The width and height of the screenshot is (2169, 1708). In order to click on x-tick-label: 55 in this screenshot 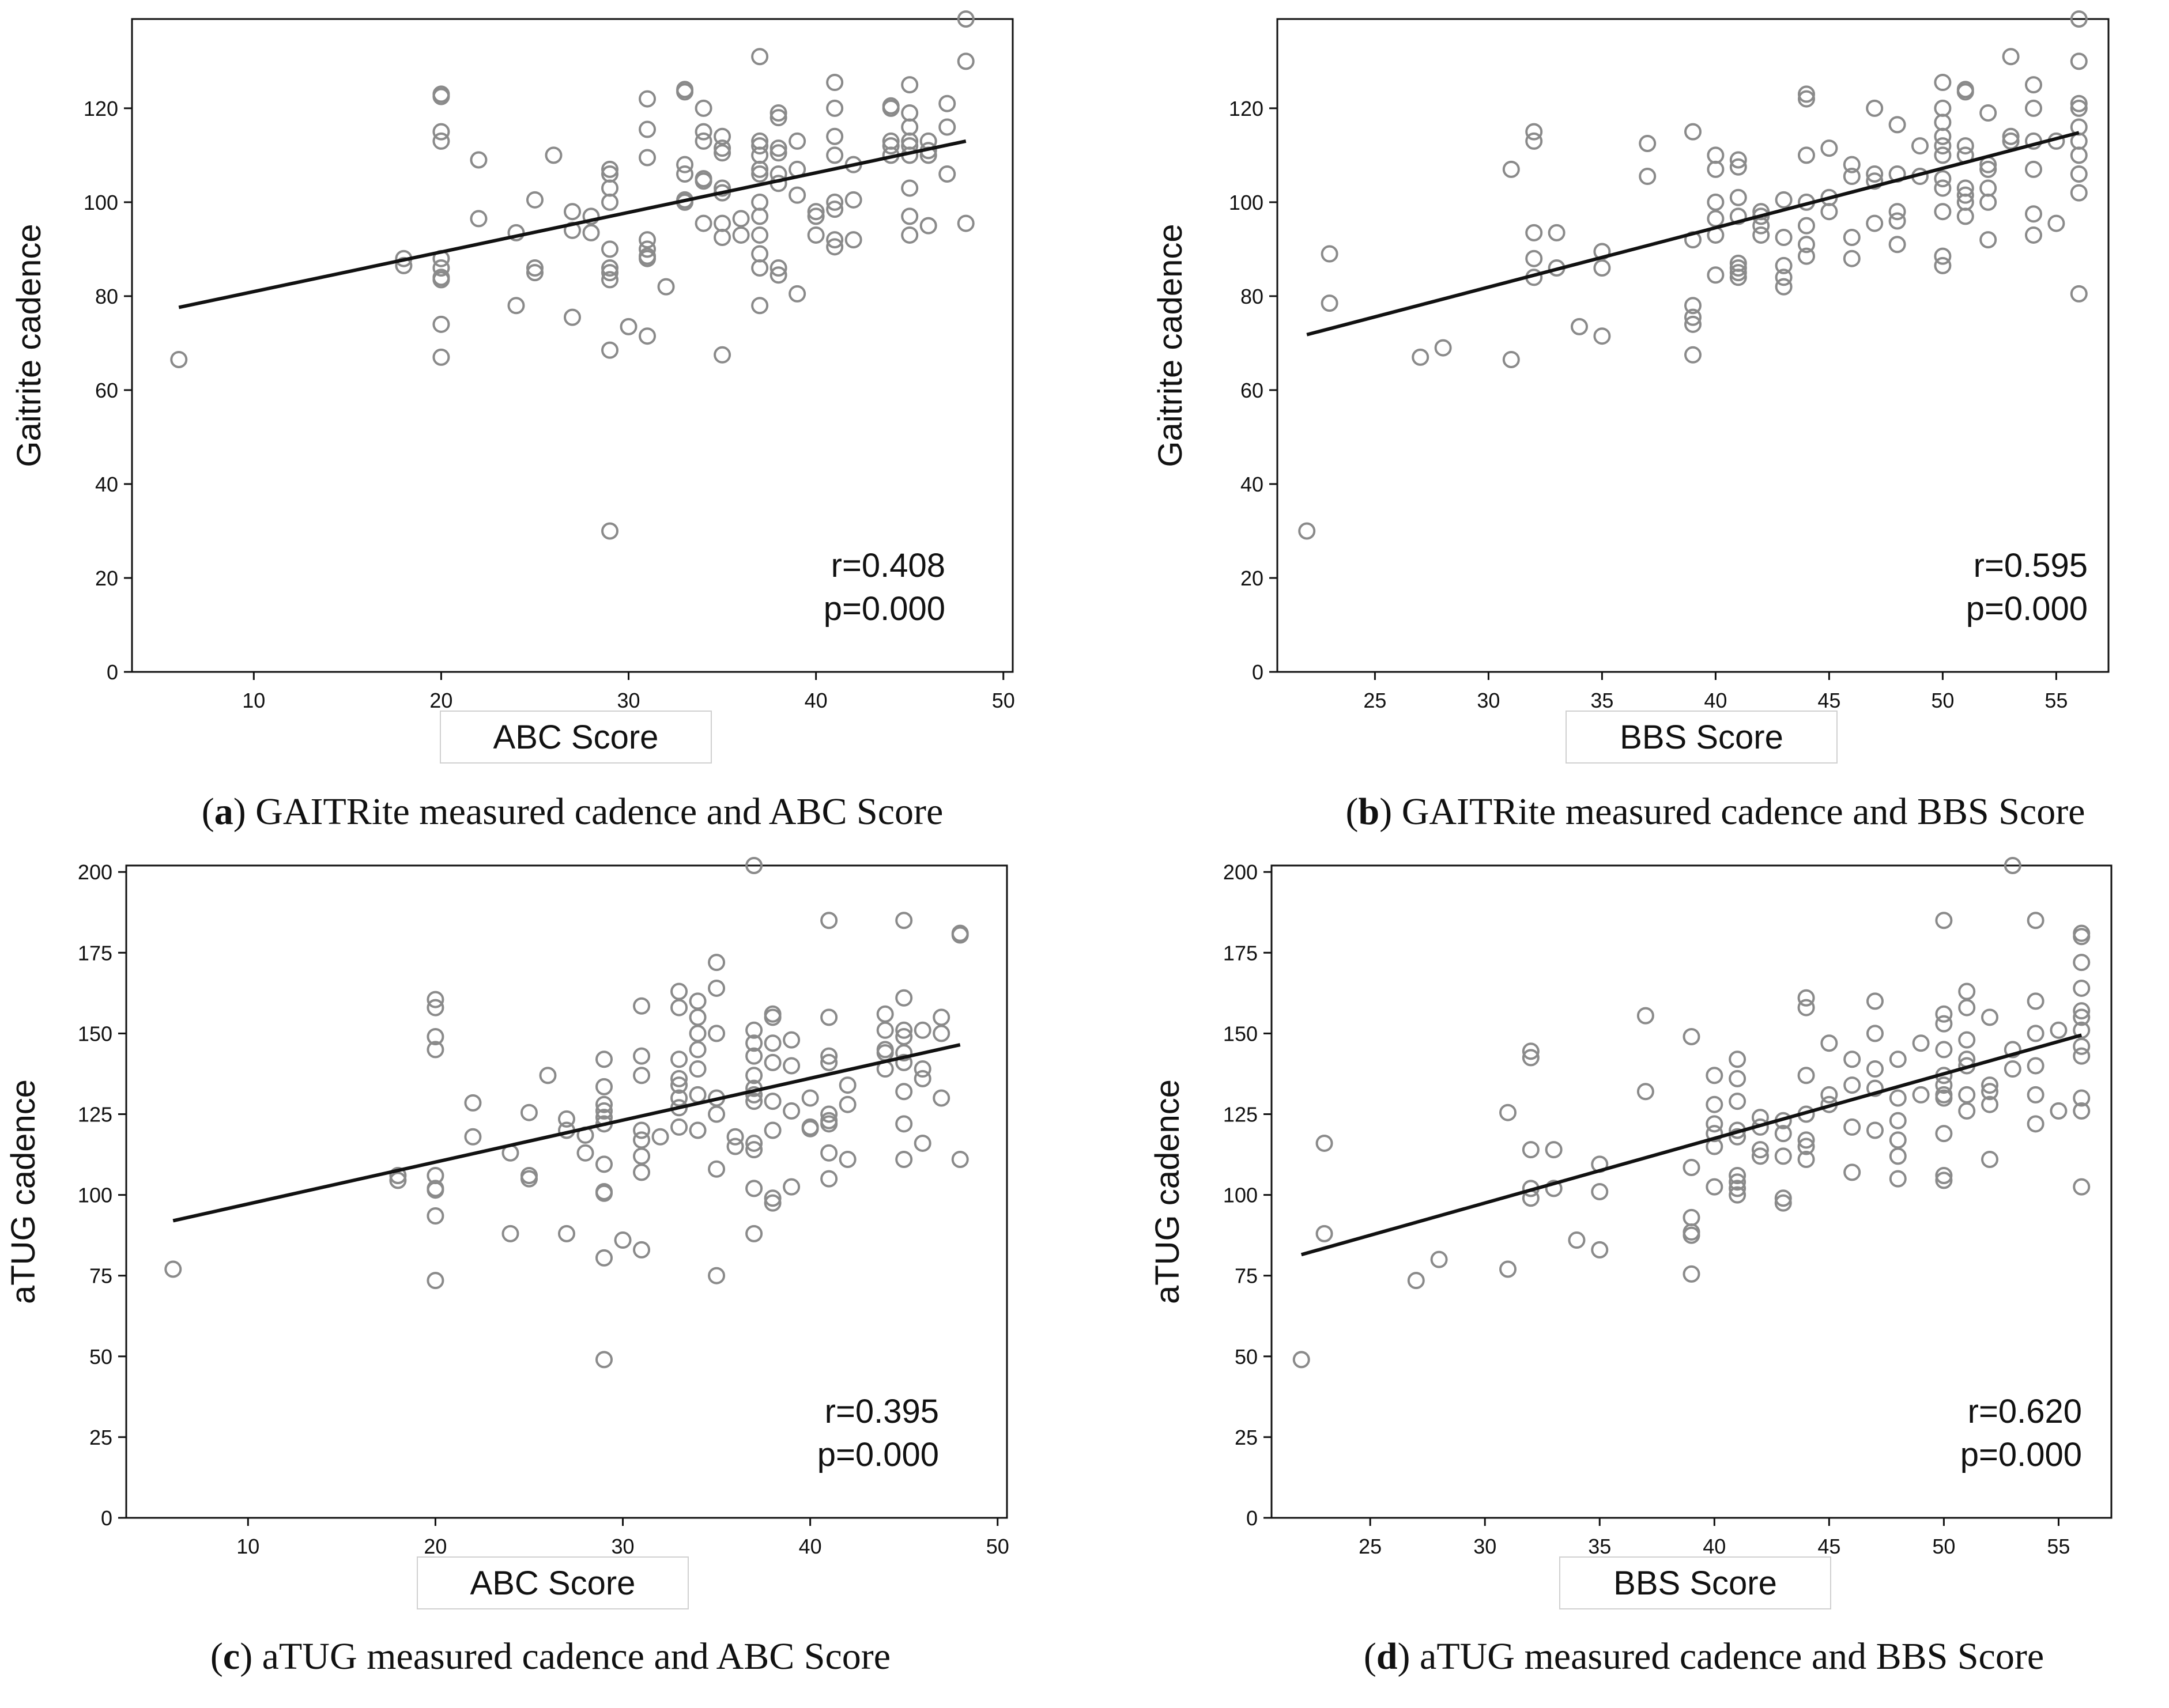, I will do `click(2058, 1546)`.